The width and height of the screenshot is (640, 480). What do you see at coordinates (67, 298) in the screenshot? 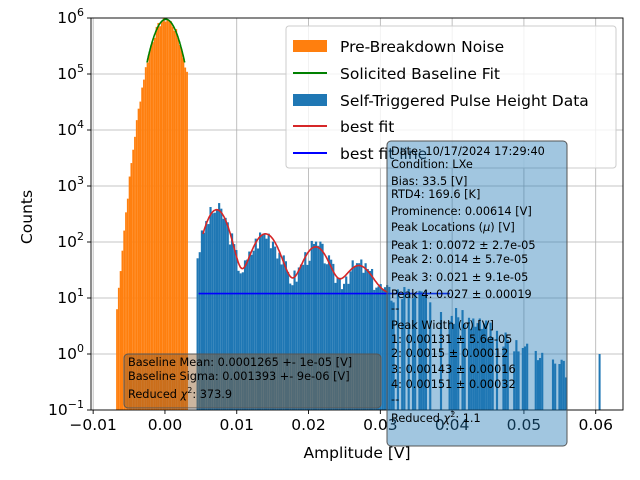
I see `y-tick-base-2: 10` at bounding box center [67, 298].